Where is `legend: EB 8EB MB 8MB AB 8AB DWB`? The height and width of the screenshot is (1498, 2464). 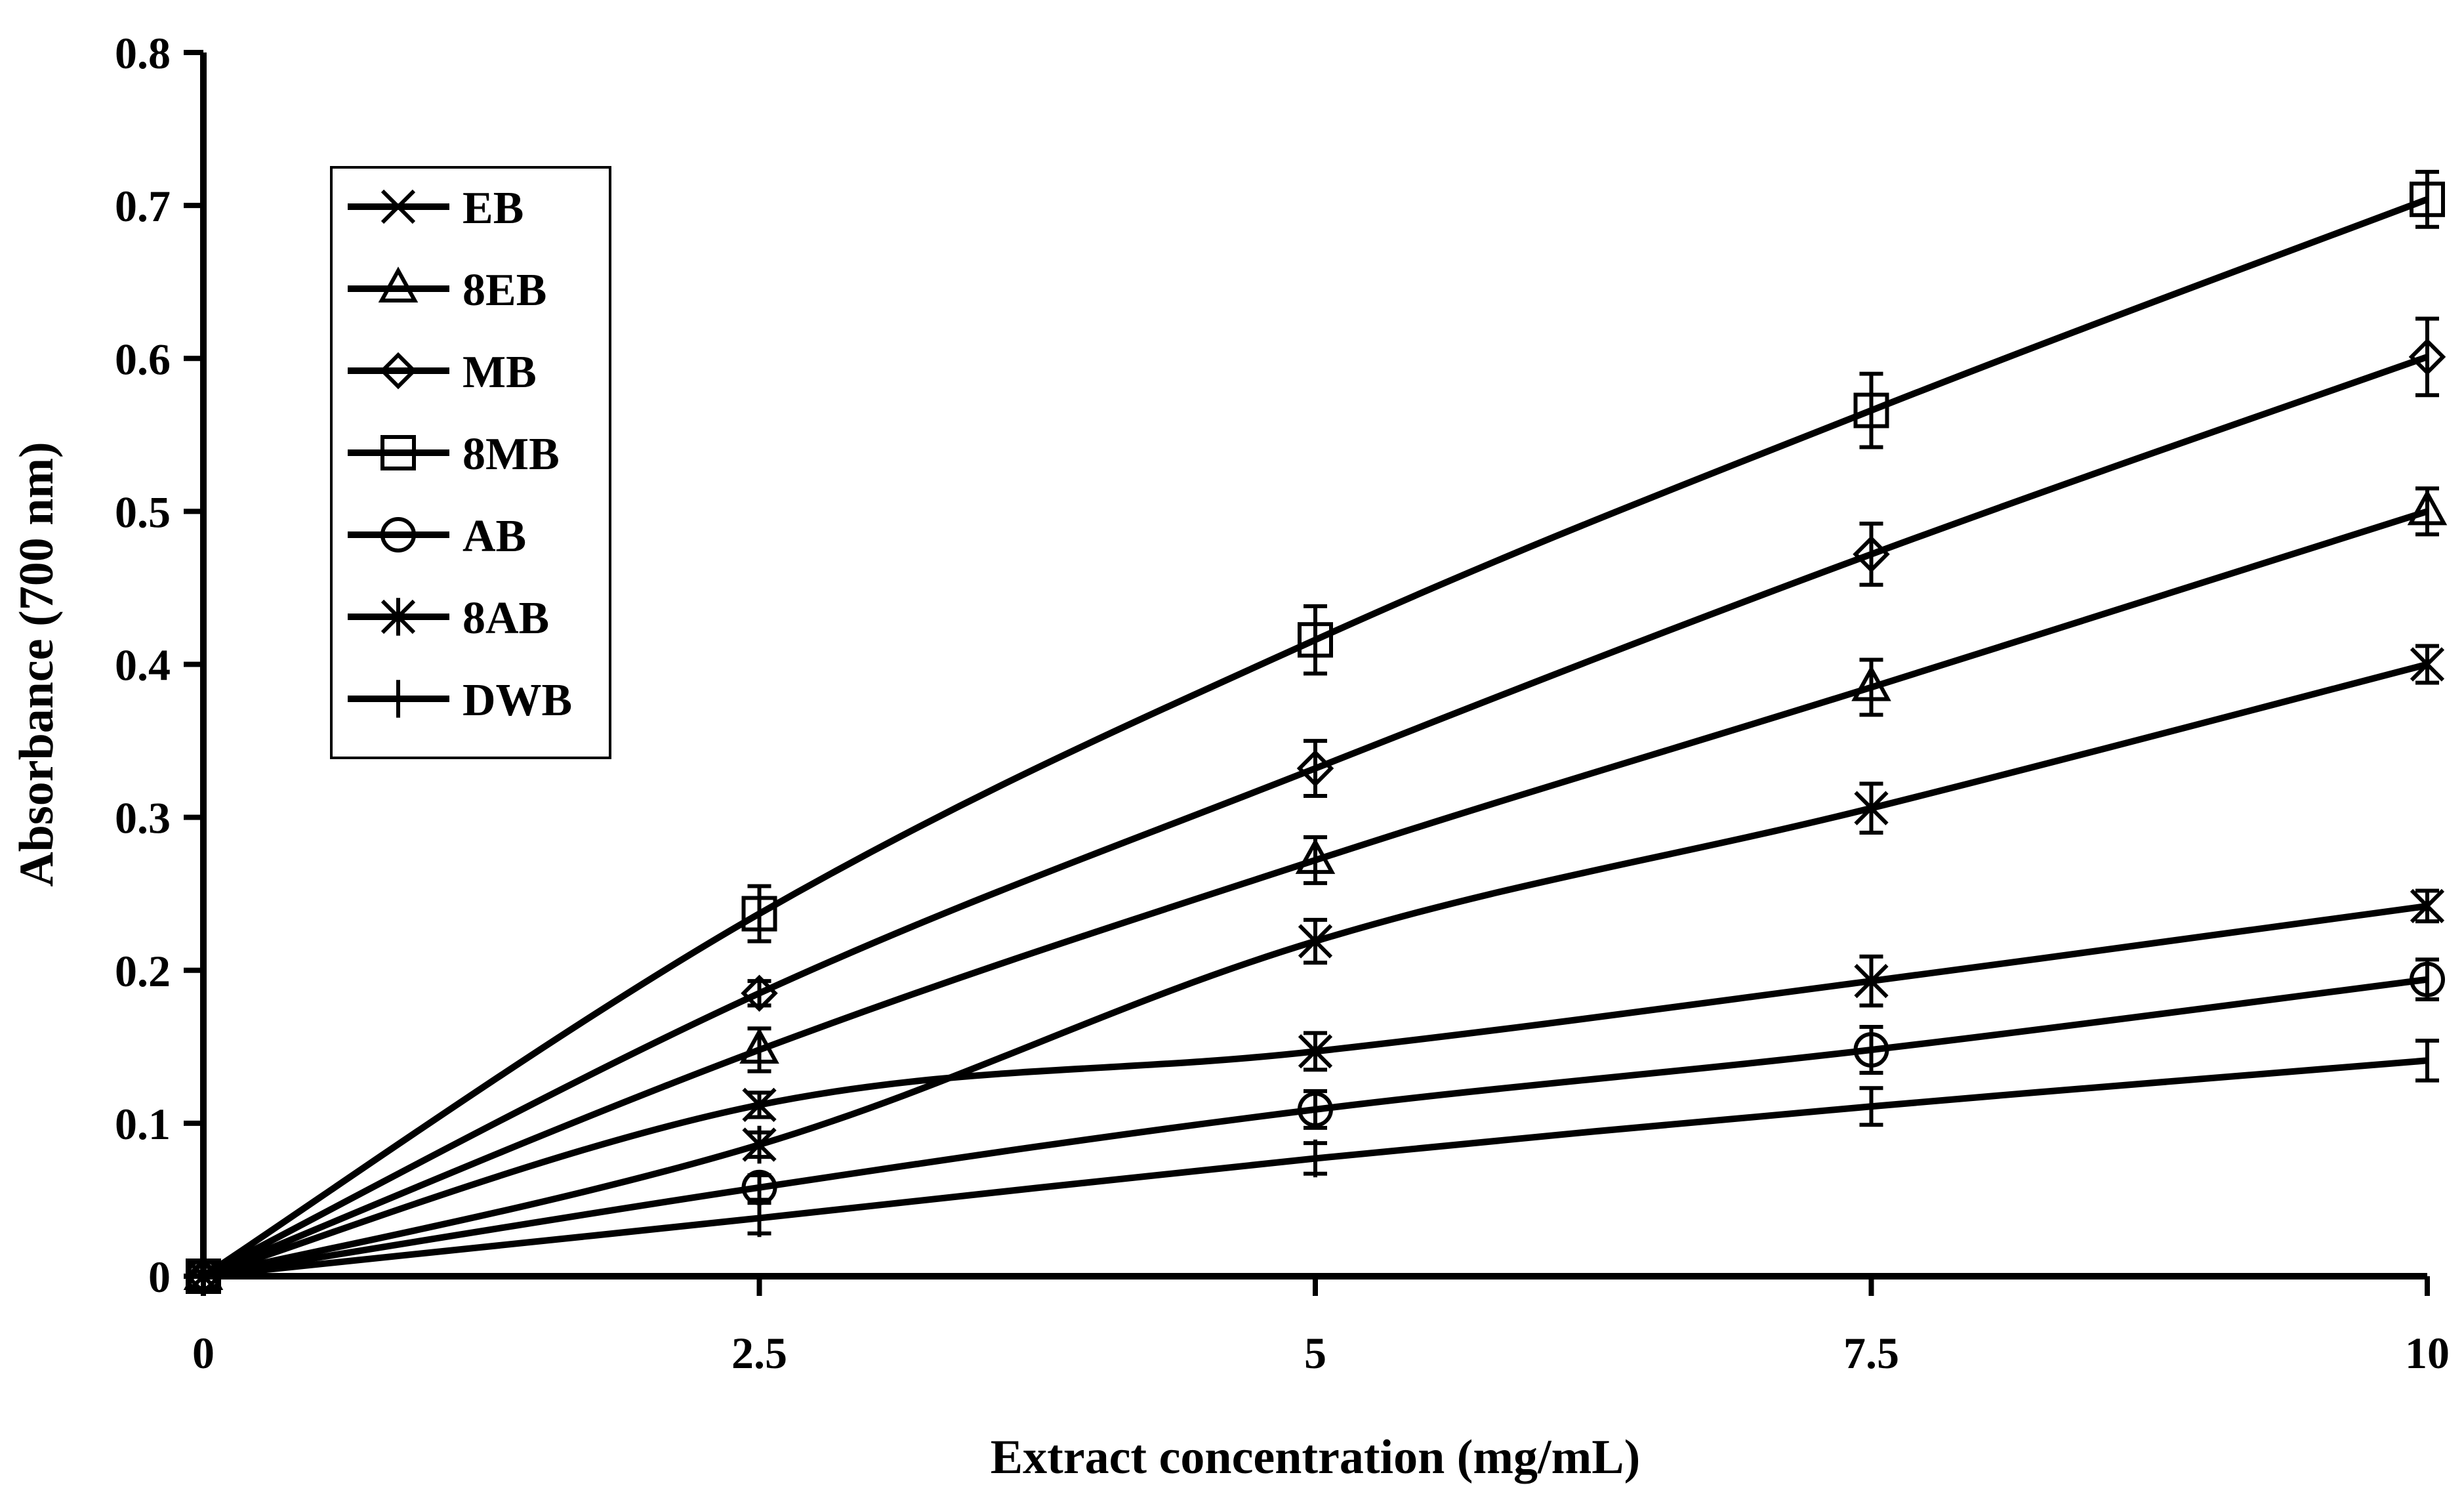
legend: EB 8EB MB 8MB AB 8AB DWB is located at coordinates (471, 462).